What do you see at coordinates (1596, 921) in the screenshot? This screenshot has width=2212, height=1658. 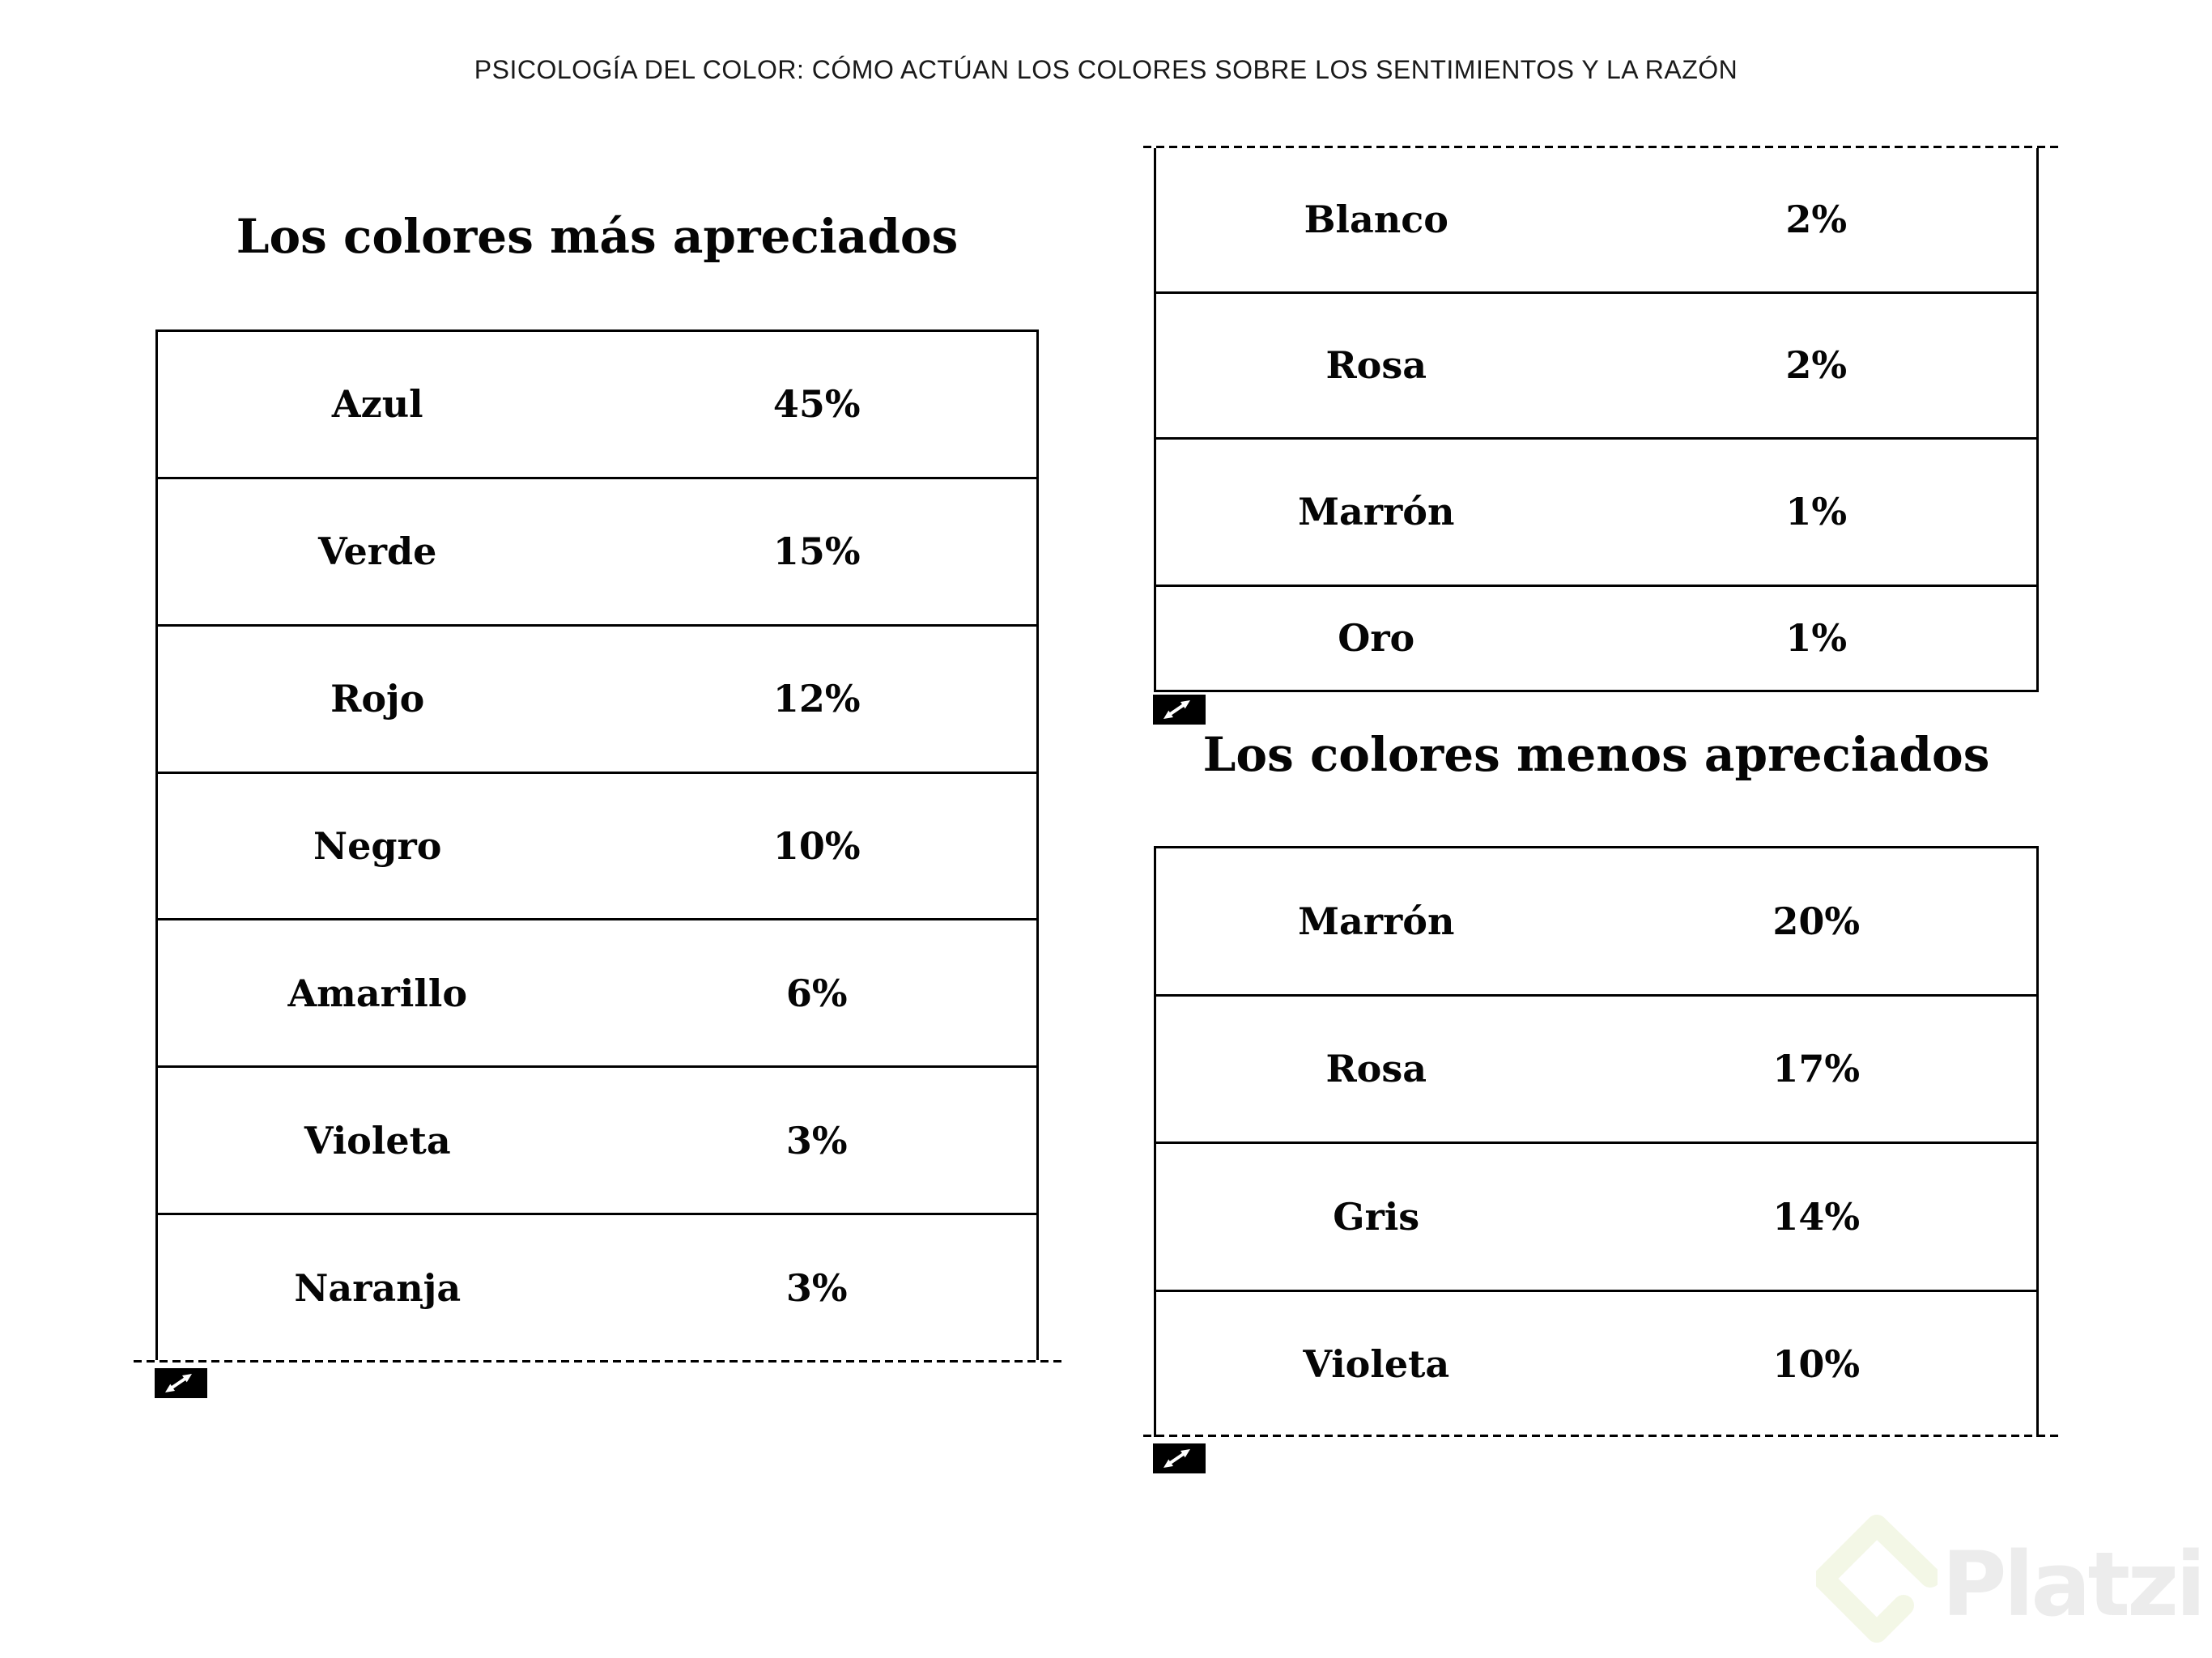 I see `table-row: Marrón 20%` at bounding box center [1596, 921].